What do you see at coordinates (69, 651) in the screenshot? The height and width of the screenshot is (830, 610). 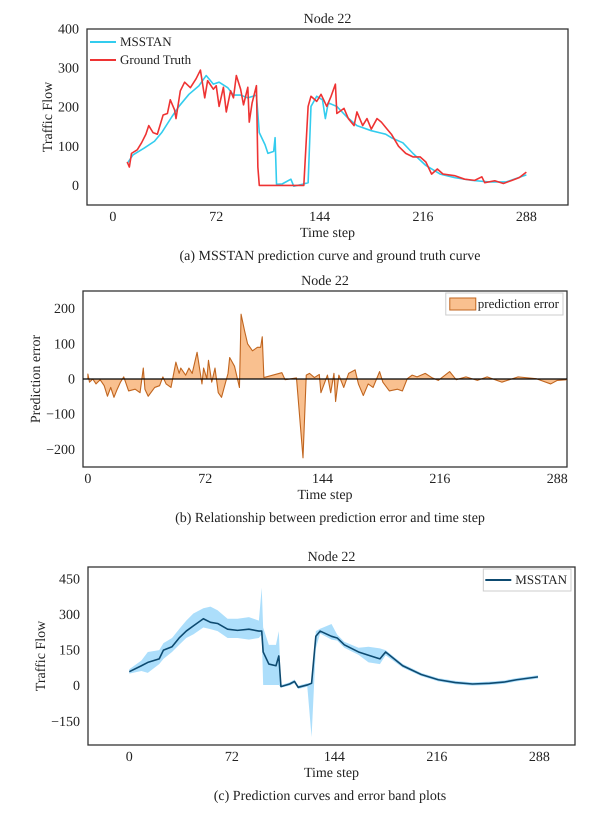 I see `y-tick-label: 150` at bounding box center [69, 651].